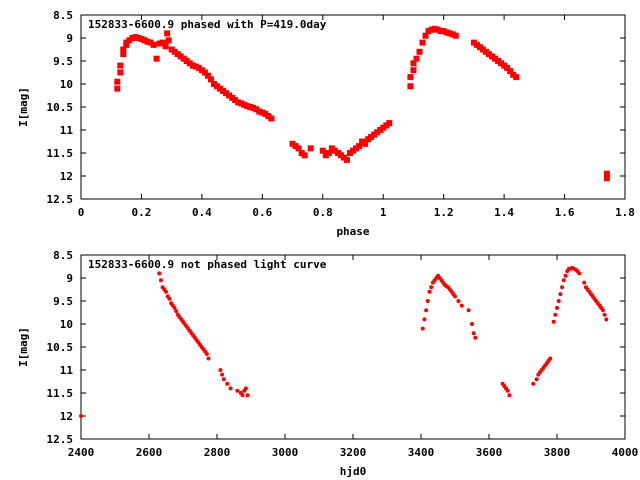 Image resolution: width=640 pixels, height=480 pixels. What do you see at coordinates (149, 452) in the screenshot?
I see `x-tick-label: 2600` at bounding box center [149, 452].